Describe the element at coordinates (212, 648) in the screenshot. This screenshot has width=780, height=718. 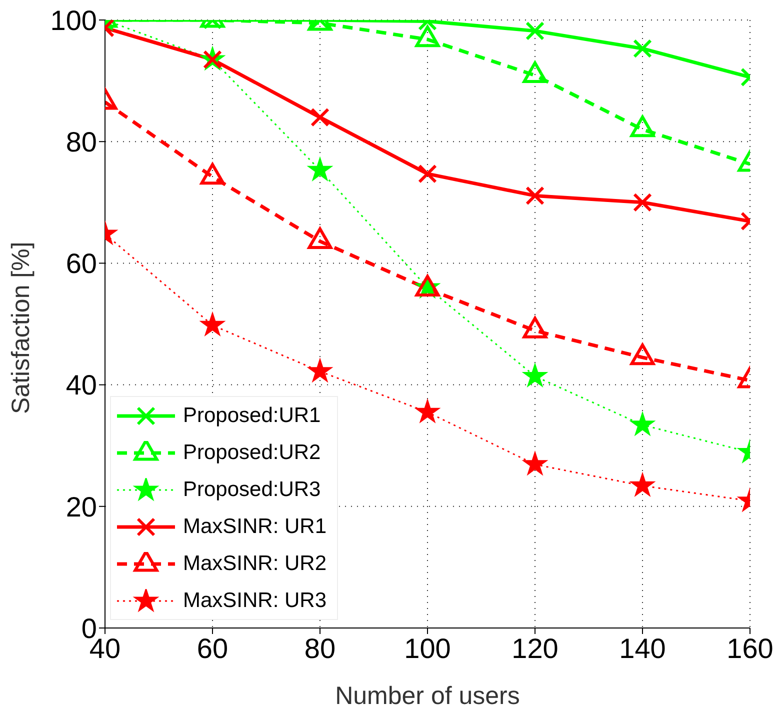
I see `x-tick-label: 60` at that location.